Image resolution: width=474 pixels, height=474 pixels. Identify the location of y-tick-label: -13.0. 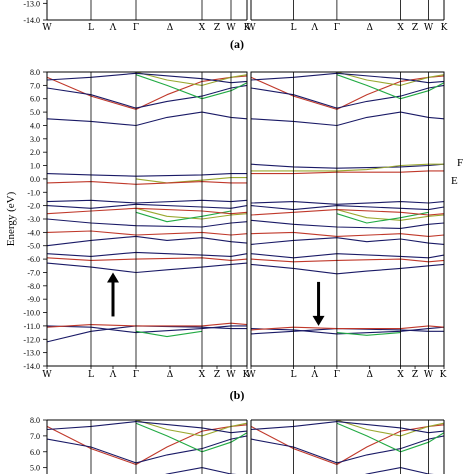
(31, 4).